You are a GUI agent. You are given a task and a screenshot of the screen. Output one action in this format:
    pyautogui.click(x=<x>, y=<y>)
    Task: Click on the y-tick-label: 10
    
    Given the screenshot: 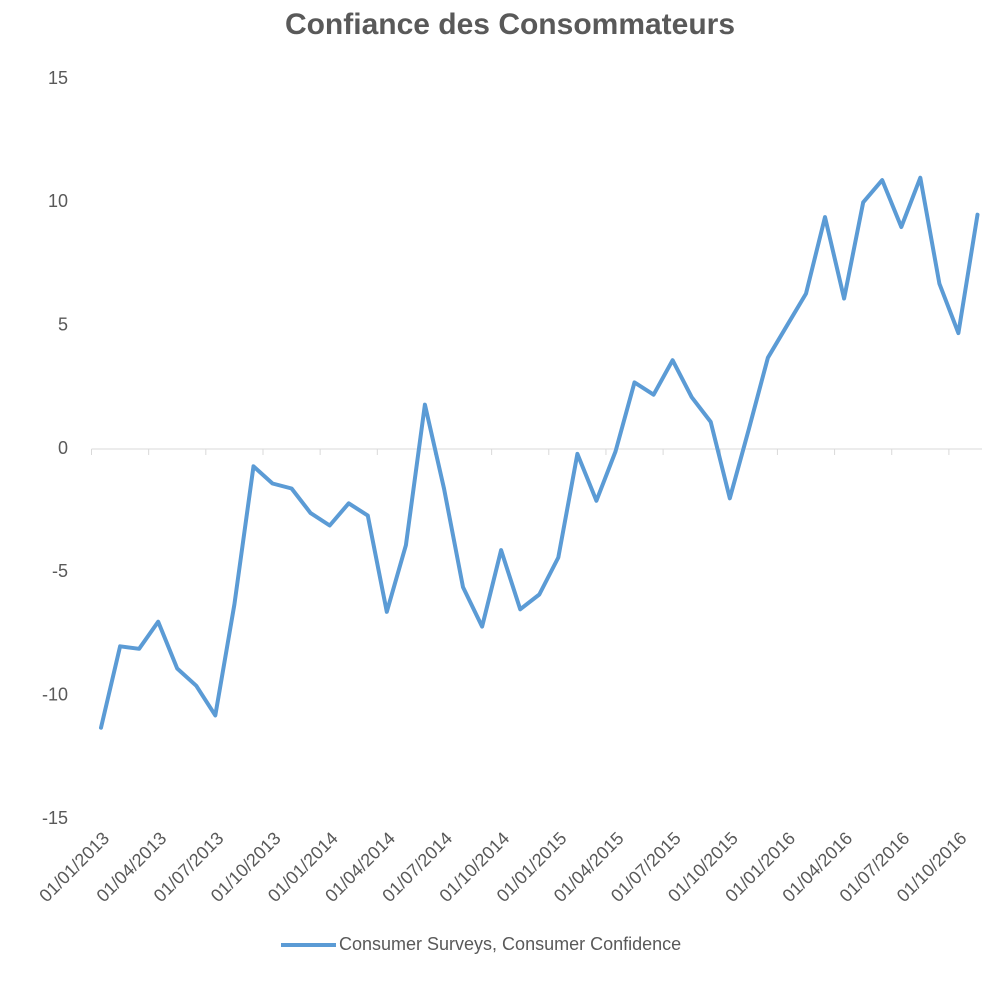 What is the action you would take?
    pyautogui.click(x=58, y=201)
    